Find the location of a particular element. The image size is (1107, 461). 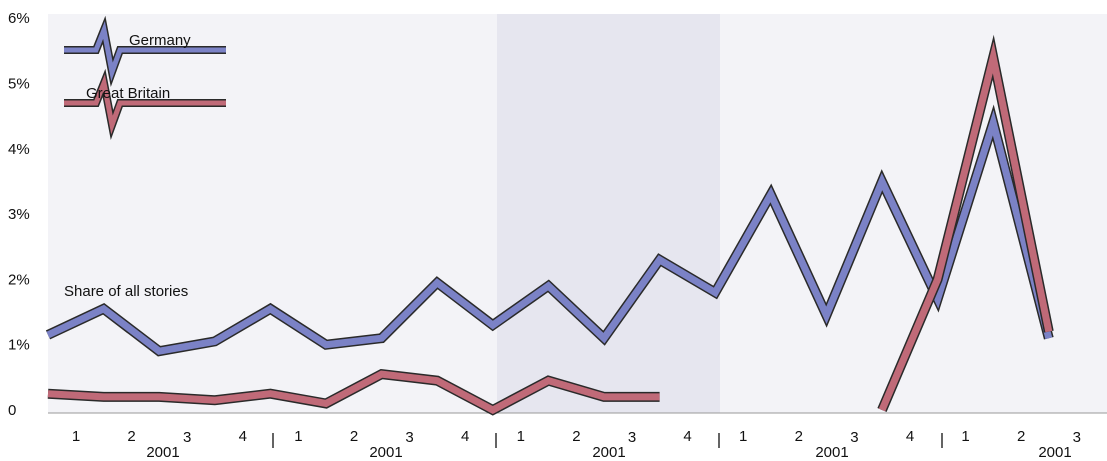

y-axis: 0 1% 2% 3% 4% 5% 6% is located at coordinates (19, 214).